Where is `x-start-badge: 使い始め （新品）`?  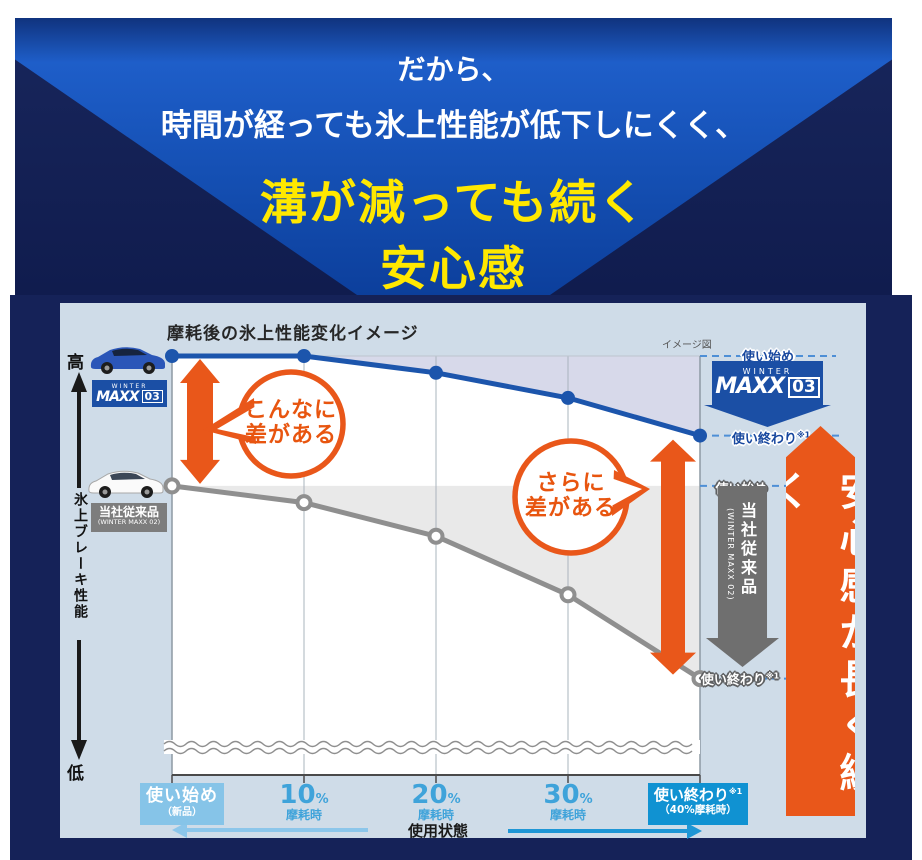 x-start-badge: 使い始め （新品） is located at coordinates (182, 804).